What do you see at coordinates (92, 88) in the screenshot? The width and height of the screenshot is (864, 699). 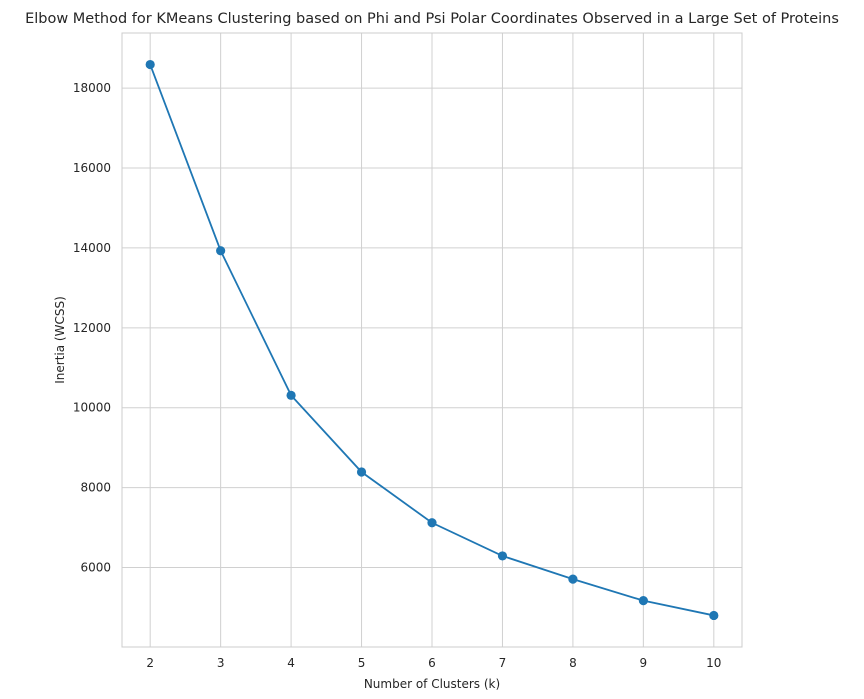 I see `y-tick-label: 18000` at bounding box center [92, 88].